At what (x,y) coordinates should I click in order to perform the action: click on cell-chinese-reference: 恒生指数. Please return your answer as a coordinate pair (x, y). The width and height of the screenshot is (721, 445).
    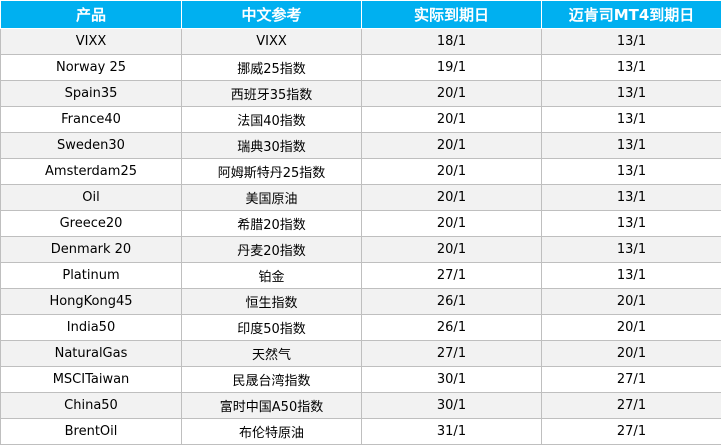
    Looking at the image, I should click on (272, 302).